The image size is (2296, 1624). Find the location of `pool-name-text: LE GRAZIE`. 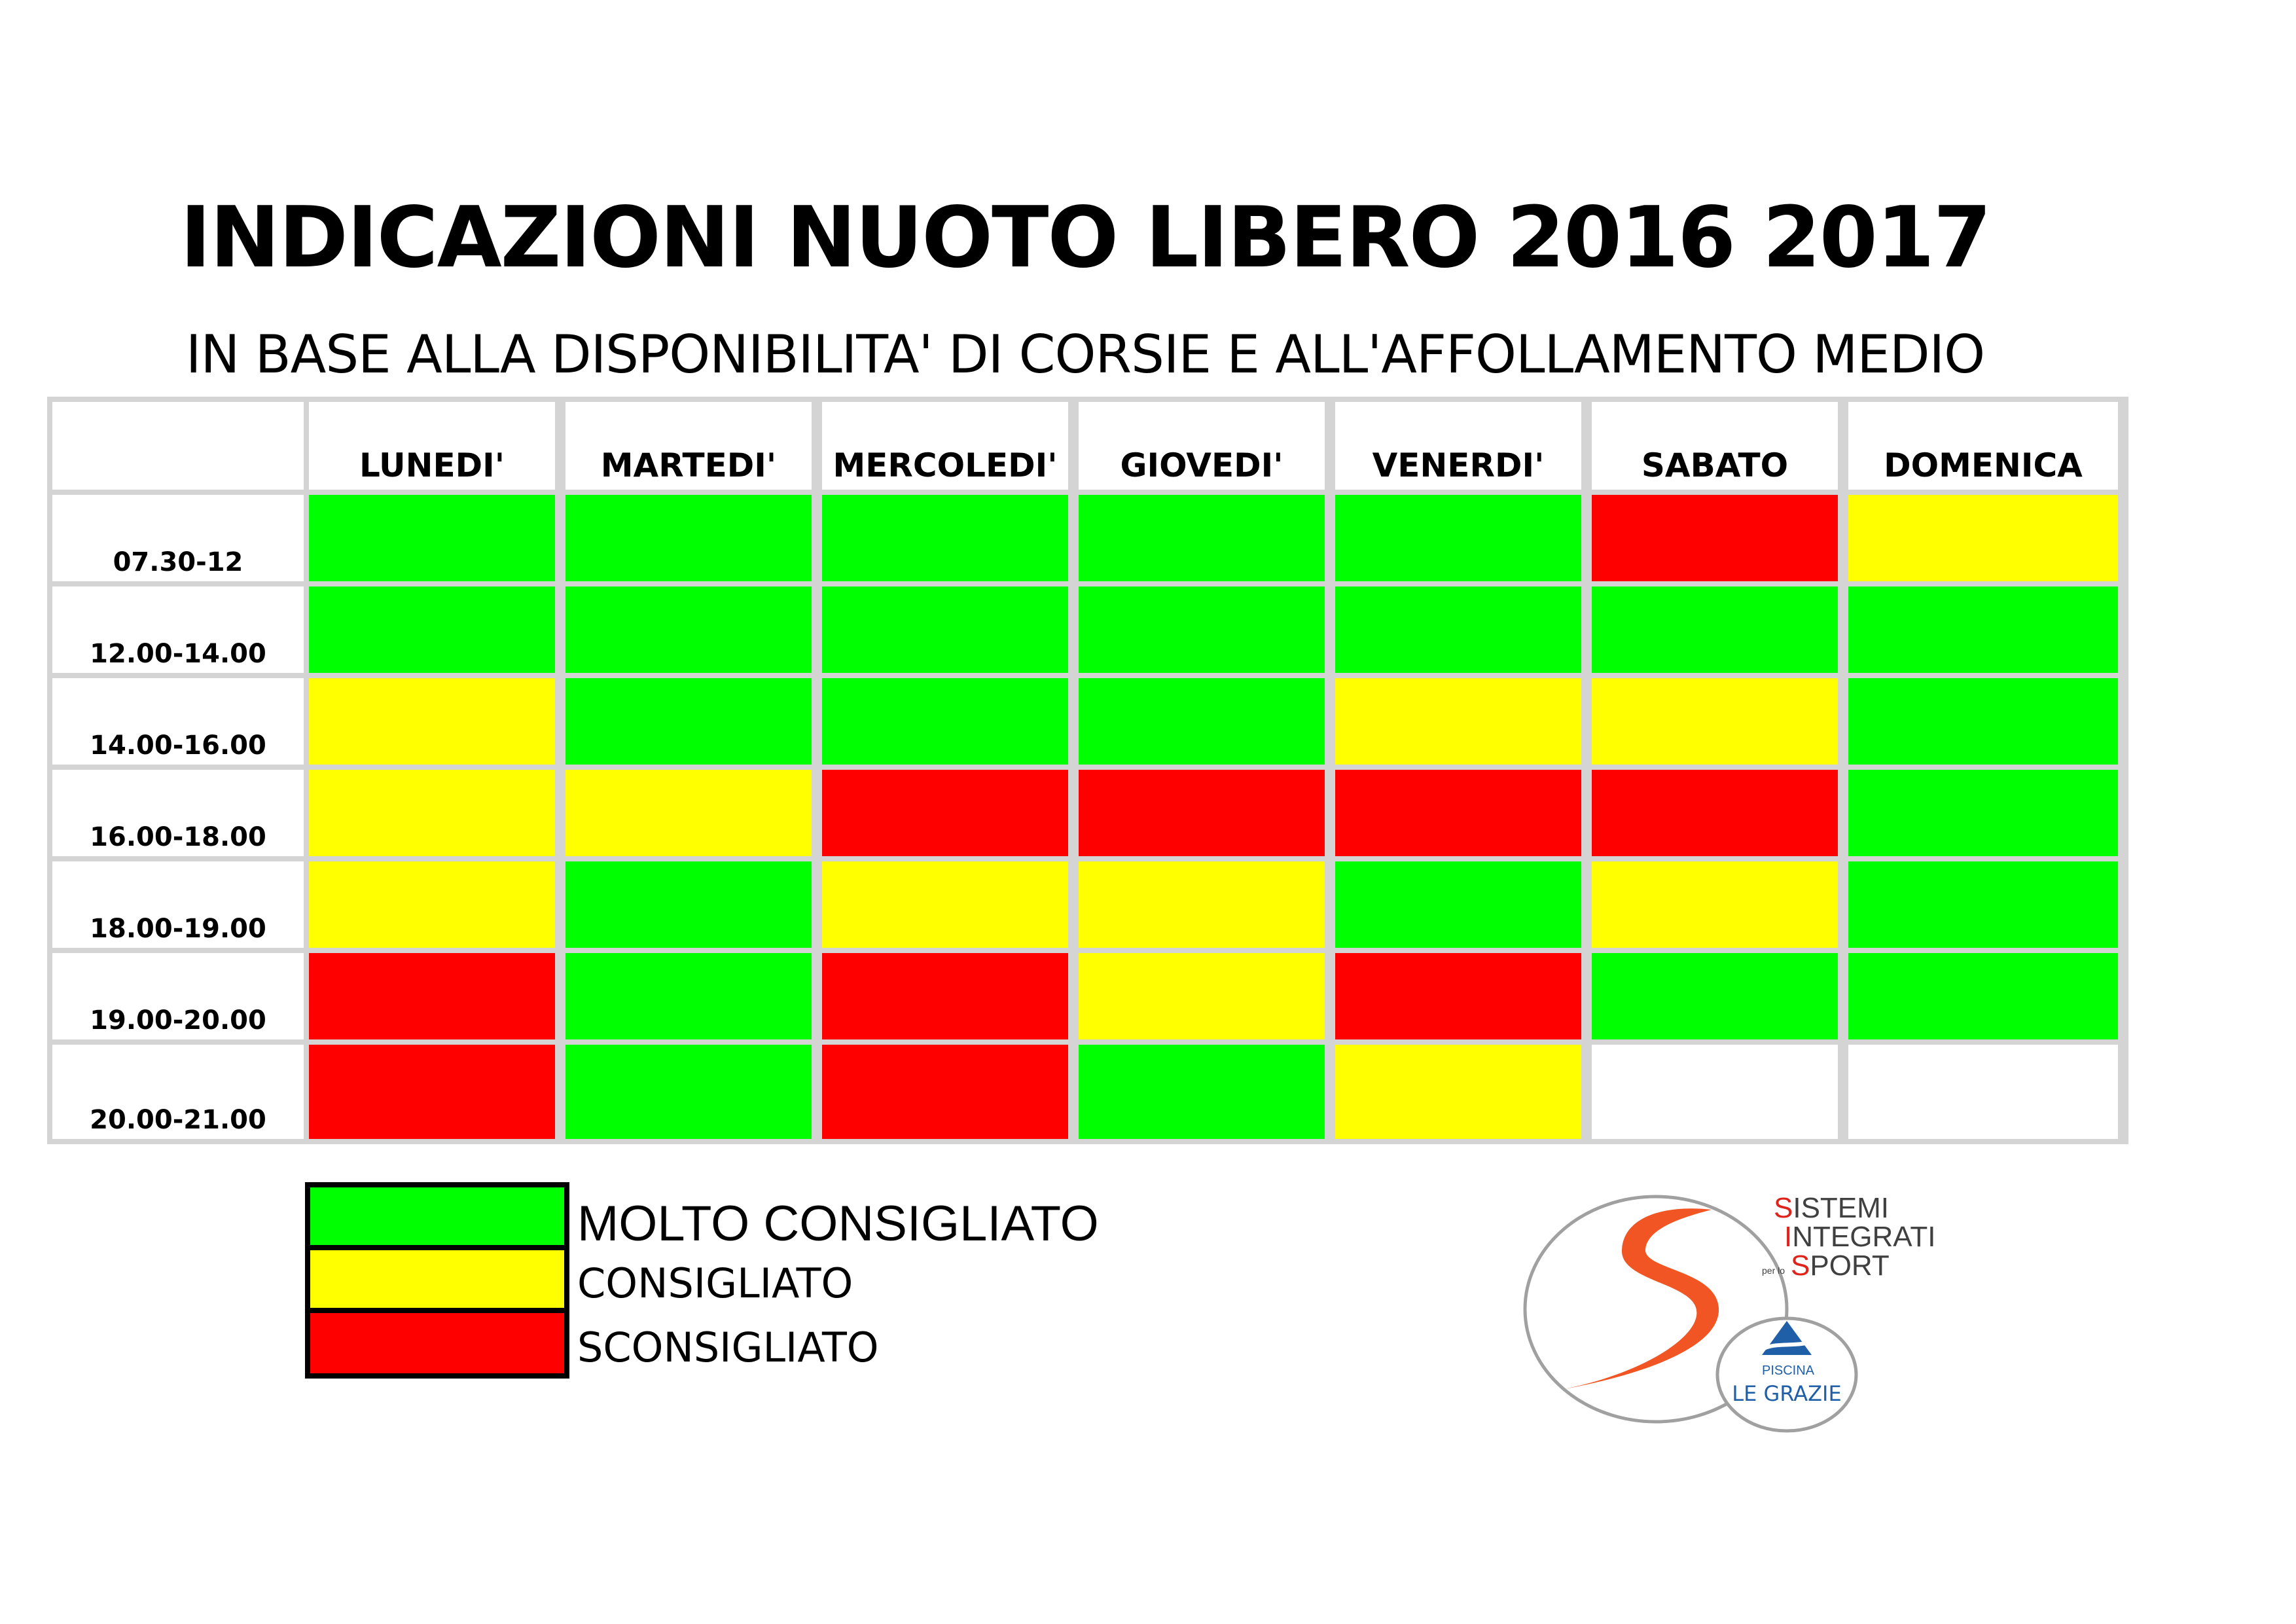

pool-name-text: LE GRAZIE is located at coordinates (1786, 1393).